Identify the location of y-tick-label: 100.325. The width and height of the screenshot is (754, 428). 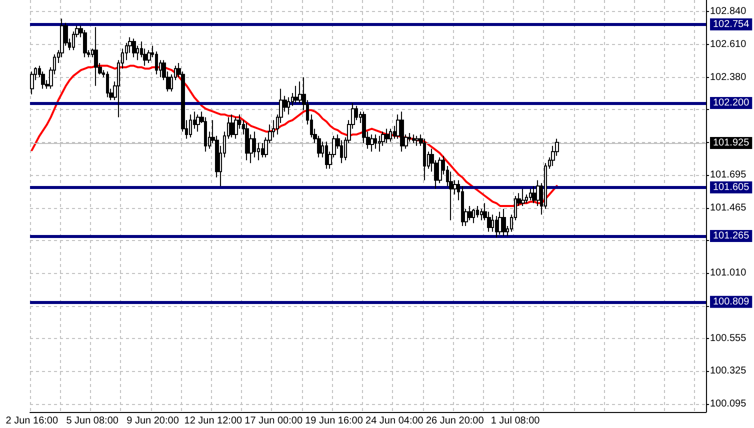
(728, 371).